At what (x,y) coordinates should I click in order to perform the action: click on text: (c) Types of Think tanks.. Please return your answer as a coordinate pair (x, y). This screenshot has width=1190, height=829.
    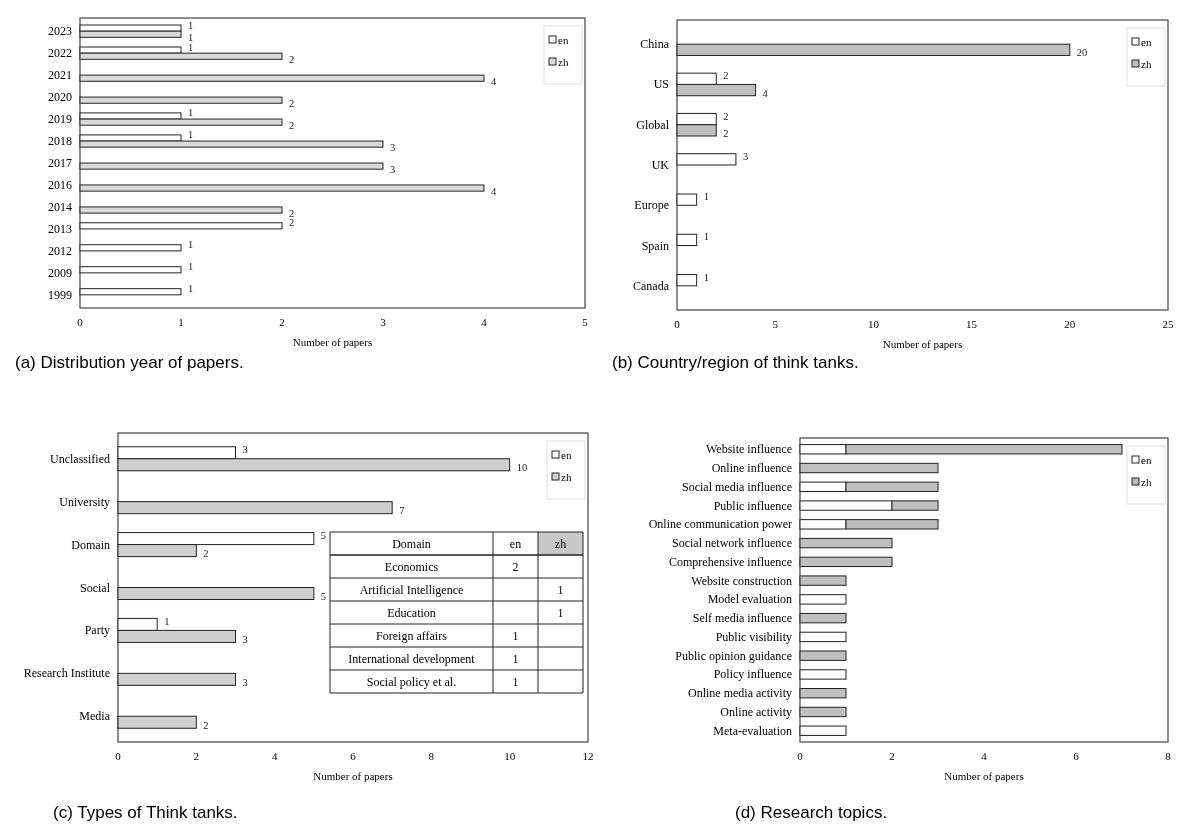
    Looking at the image, I should click on (145, 812).